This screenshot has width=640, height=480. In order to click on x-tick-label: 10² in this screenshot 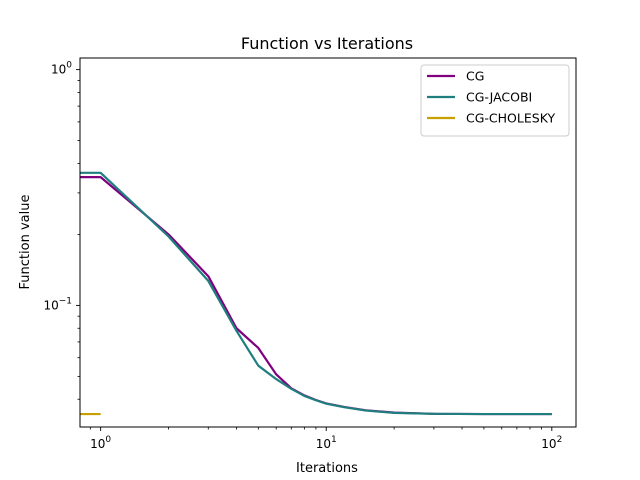, I will do `click(551, 443)`.